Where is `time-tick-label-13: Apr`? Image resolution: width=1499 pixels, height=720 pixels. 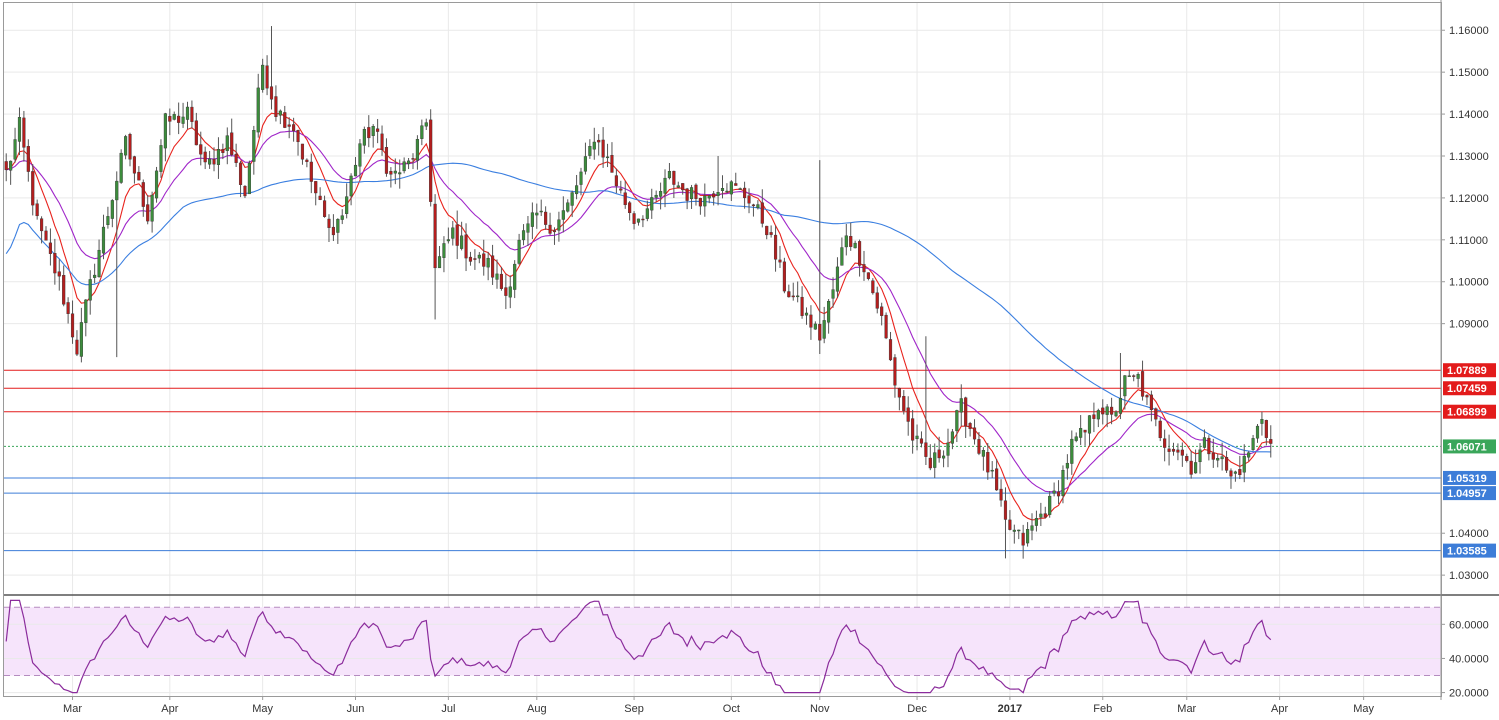
time-tick-label-13: Apr is located at coordinates (1279, 709).